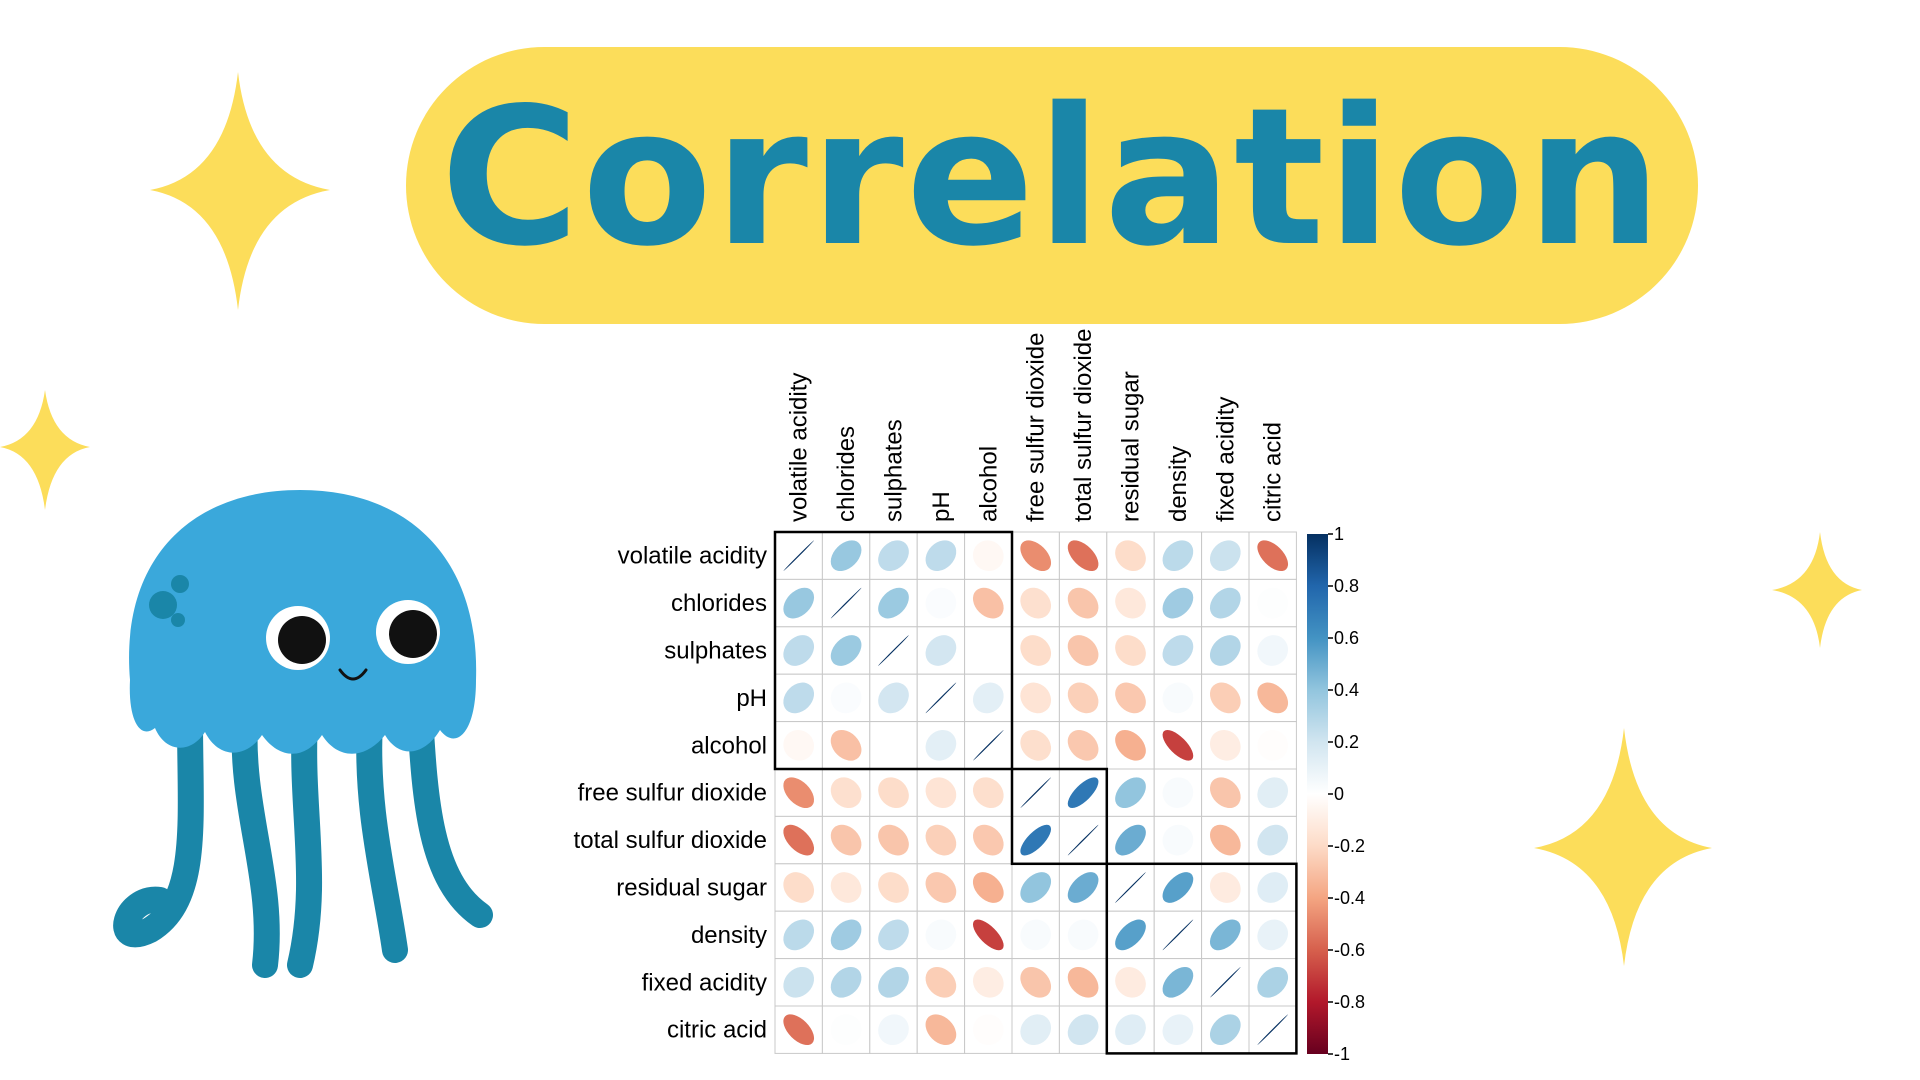  I want to click on row-label: sulphates, so click(715, 651).